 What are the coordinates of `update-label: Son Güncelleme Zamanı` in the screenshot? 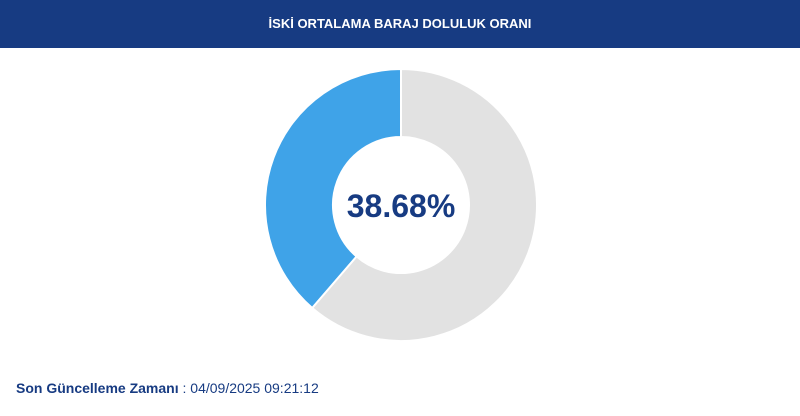 It's located at (97, 388).